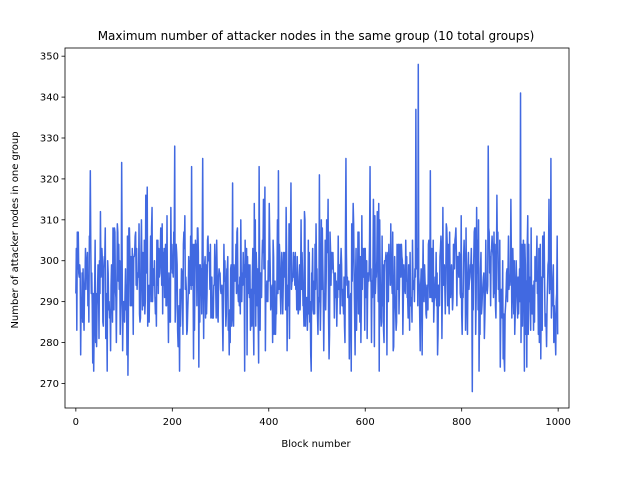 Image resolution: width=640 pixels, height=480 pixels. What do you see at coordinates (49, 384) in the screenshot?
I see `y-tick-label: 270` at bounding box center [49, 384].